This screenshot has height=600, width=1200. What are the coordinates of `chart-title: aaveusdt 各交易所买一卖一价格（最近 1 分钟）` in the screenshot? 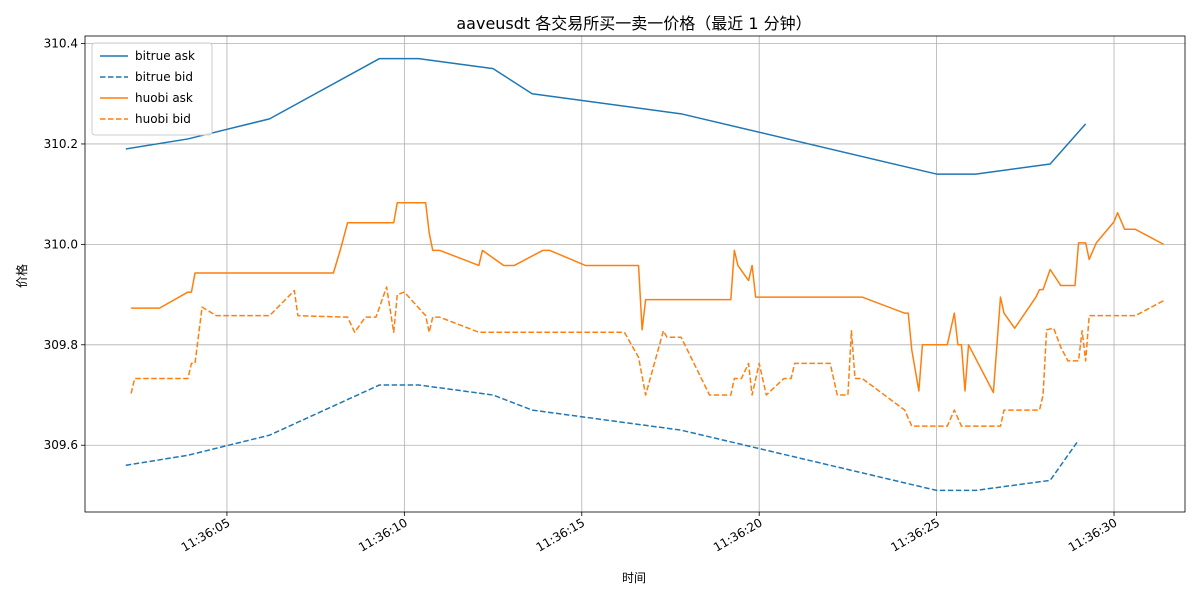 It's located at (633, 23).